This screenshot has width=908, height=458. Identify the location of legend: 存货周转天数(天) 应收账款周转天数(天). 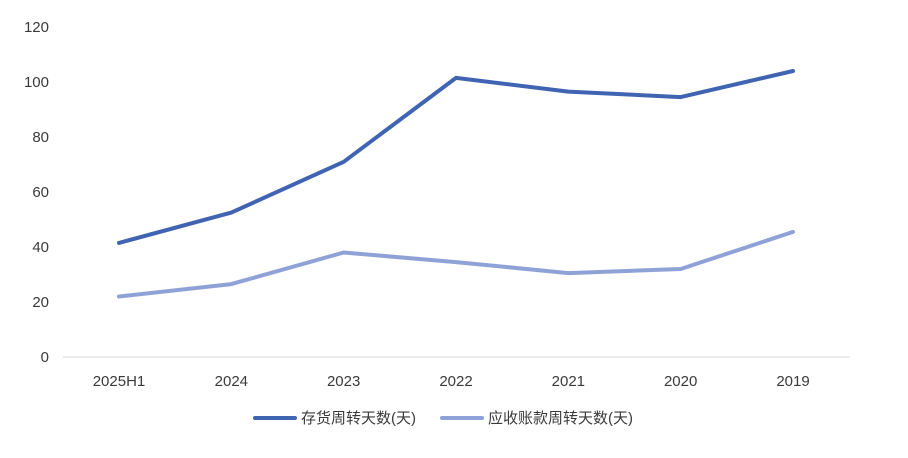
(443, 418).